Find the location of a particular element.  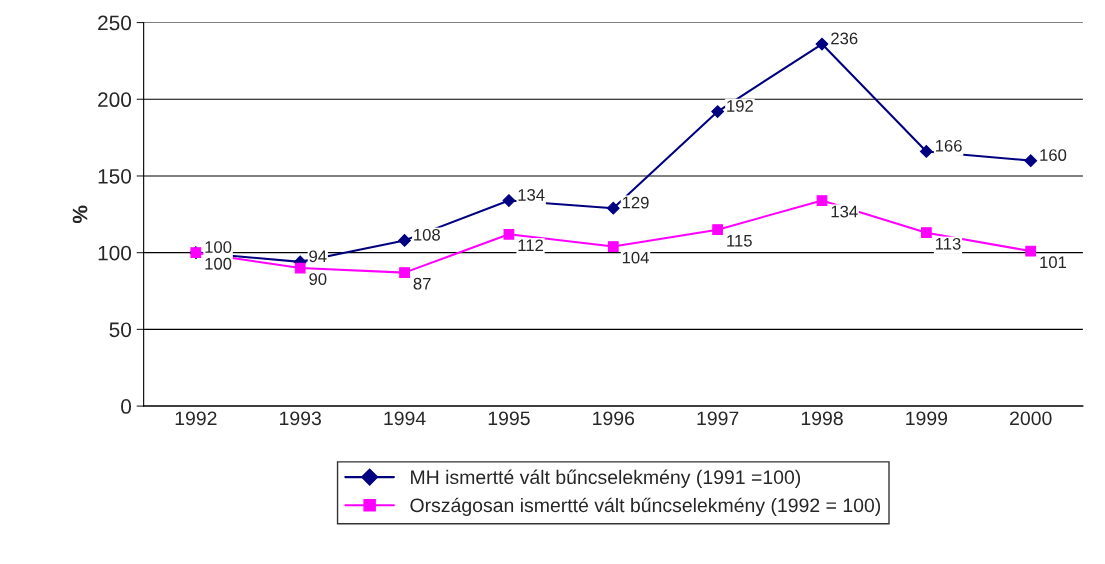

data-label: 166 is located at coordinates (948, 145).